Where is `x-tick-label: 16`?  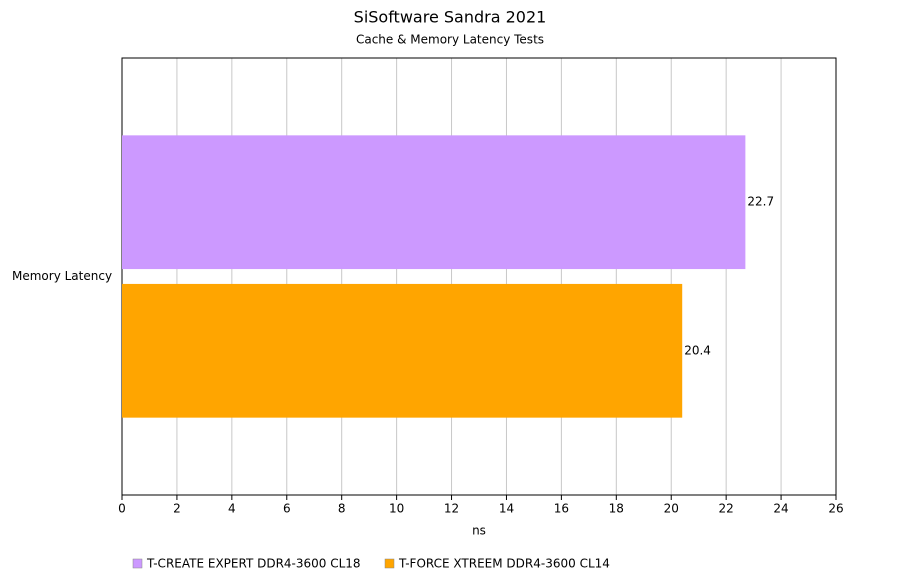 x-tick-label: 16 is located at coordinates (561, 509).